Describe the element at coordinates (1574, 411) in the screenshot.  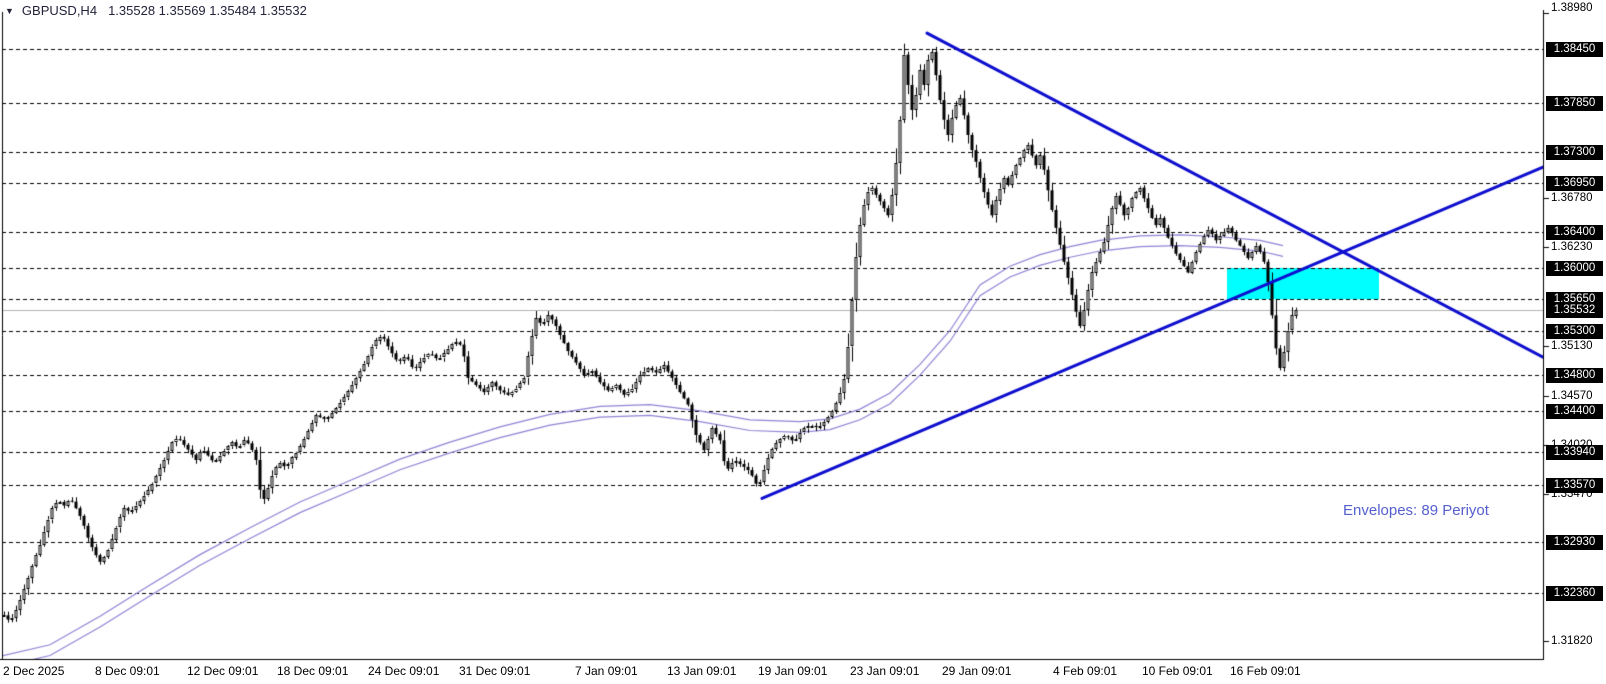
I see `price-level-label: 1.34400` at that location.